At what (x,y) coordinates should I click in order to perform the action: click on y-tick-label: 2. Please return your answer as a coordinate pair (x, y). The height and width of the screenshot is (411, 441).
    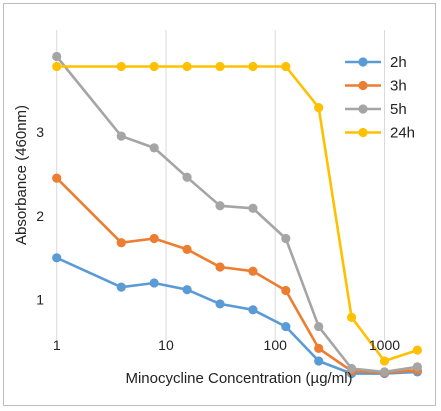
    Looking at the image, I should click on (40, 216).